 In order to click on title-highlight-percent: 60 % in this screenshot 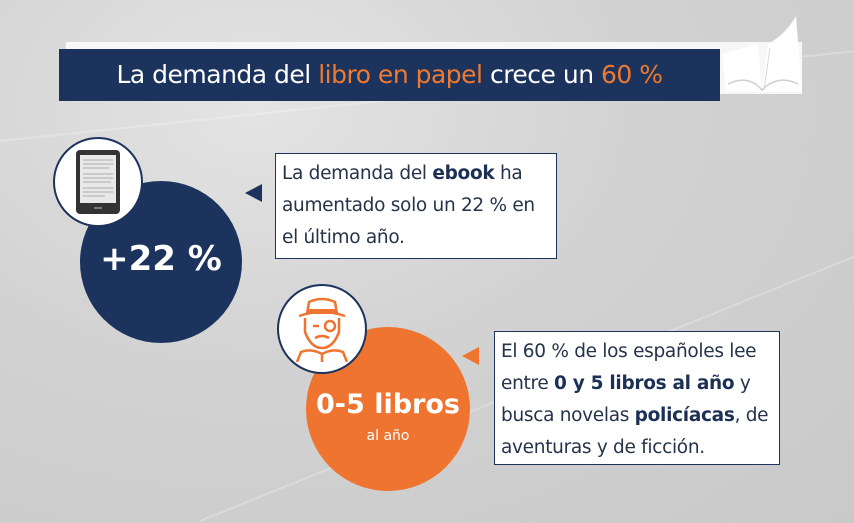, I will do `click(632, 74)`.